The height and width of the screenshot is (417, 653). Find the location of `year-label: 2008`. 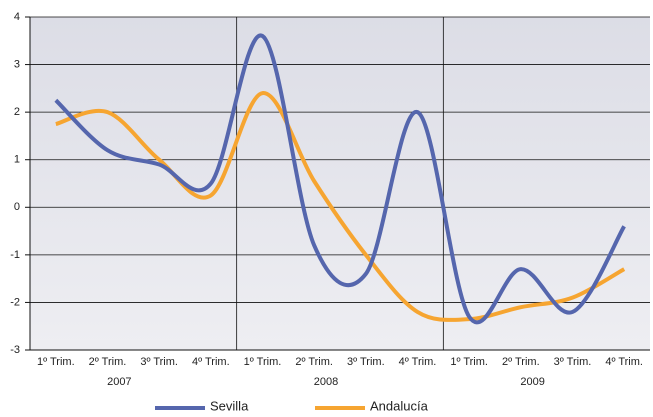

year-label: 2008 is located at coordinates (326, 382).